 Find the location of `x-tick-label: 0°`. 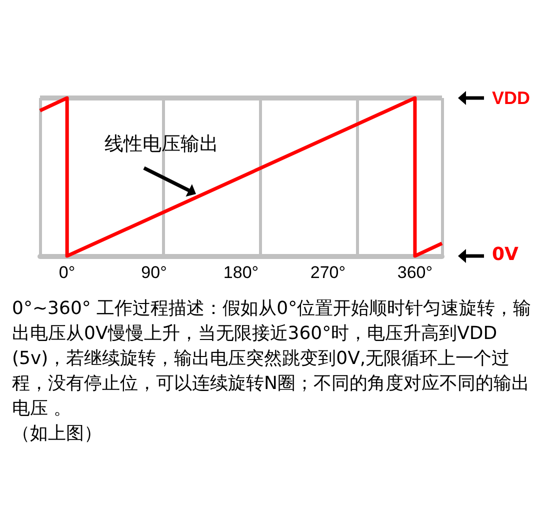

x-tick-label: 0° is located at coordinates (67, 272).